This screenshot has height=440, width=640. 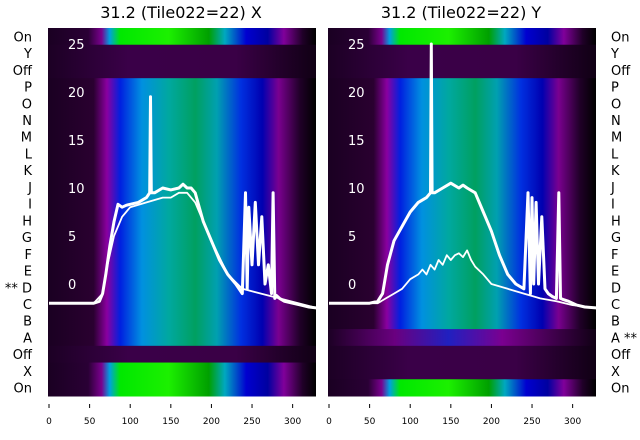 I want to click on row-label: K, so click(x=27, y=171).